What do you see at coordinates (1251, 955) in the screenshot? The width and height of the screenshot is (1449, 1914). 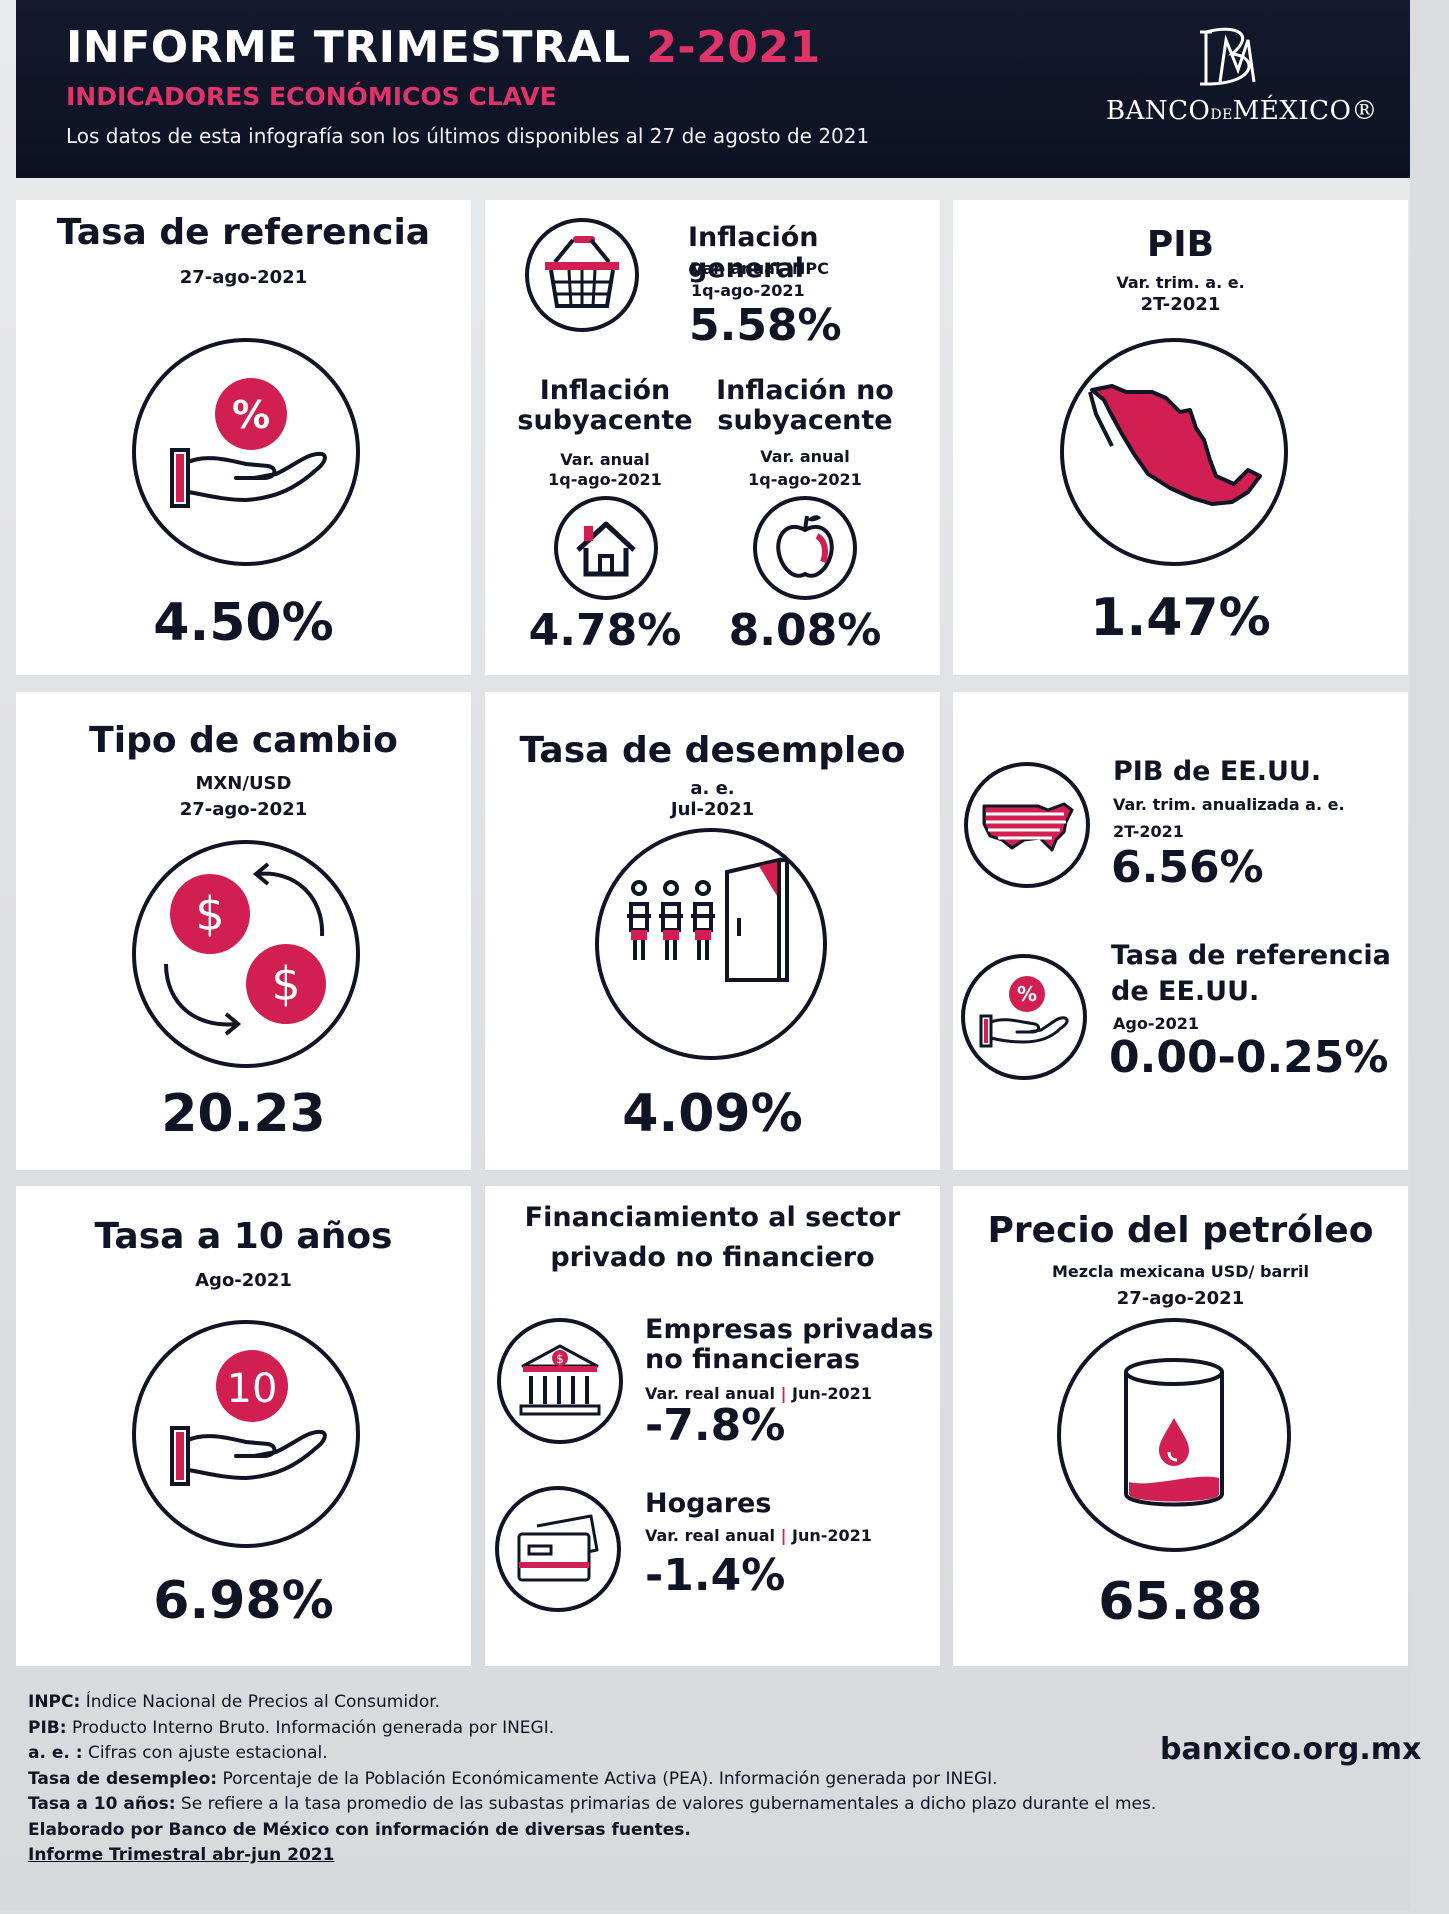 I see `tasa-eeuu-title-1: Tasa de referencia` at bounding box center [1251, 955].